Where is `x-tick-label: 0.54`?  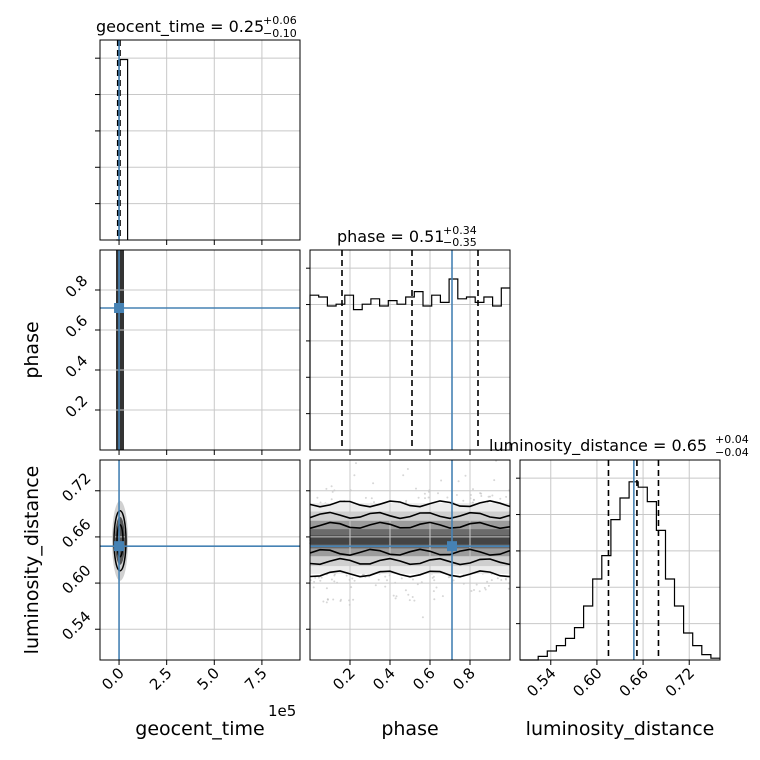
x-tick-label: 0.54 is located at coordinates (541, 682).